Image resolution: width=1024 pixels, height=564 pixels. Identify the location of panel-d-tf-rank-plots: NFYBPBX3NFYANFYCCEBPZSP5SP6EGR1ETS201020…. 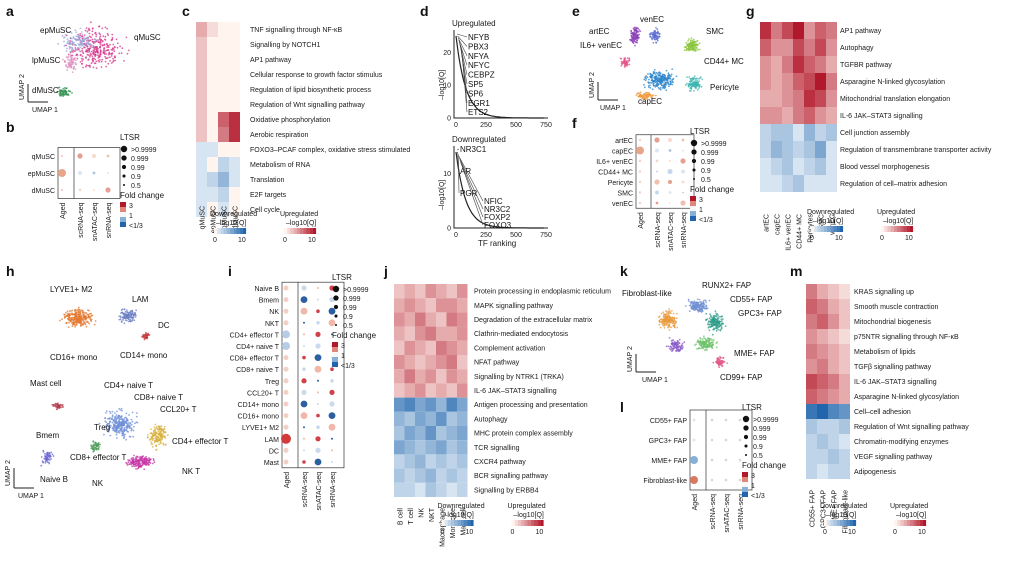
(497, 134).